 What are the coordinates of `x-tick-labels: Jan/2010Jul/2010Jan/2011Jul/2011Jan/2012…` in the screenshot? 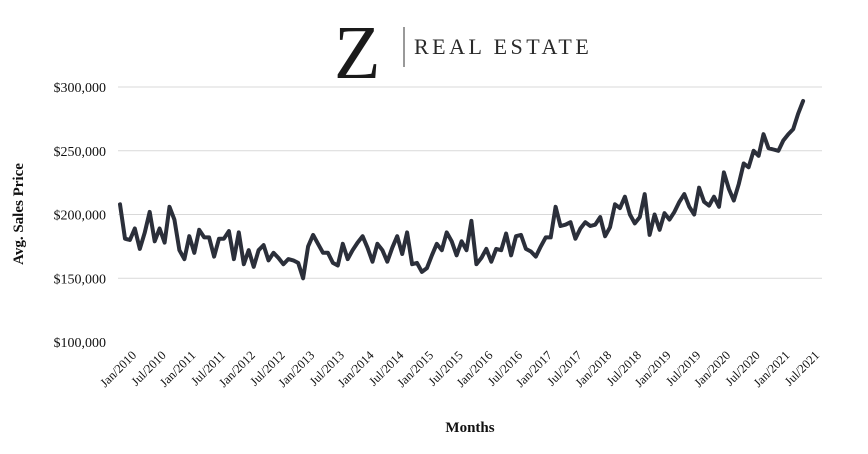 It's located at (459, 369).